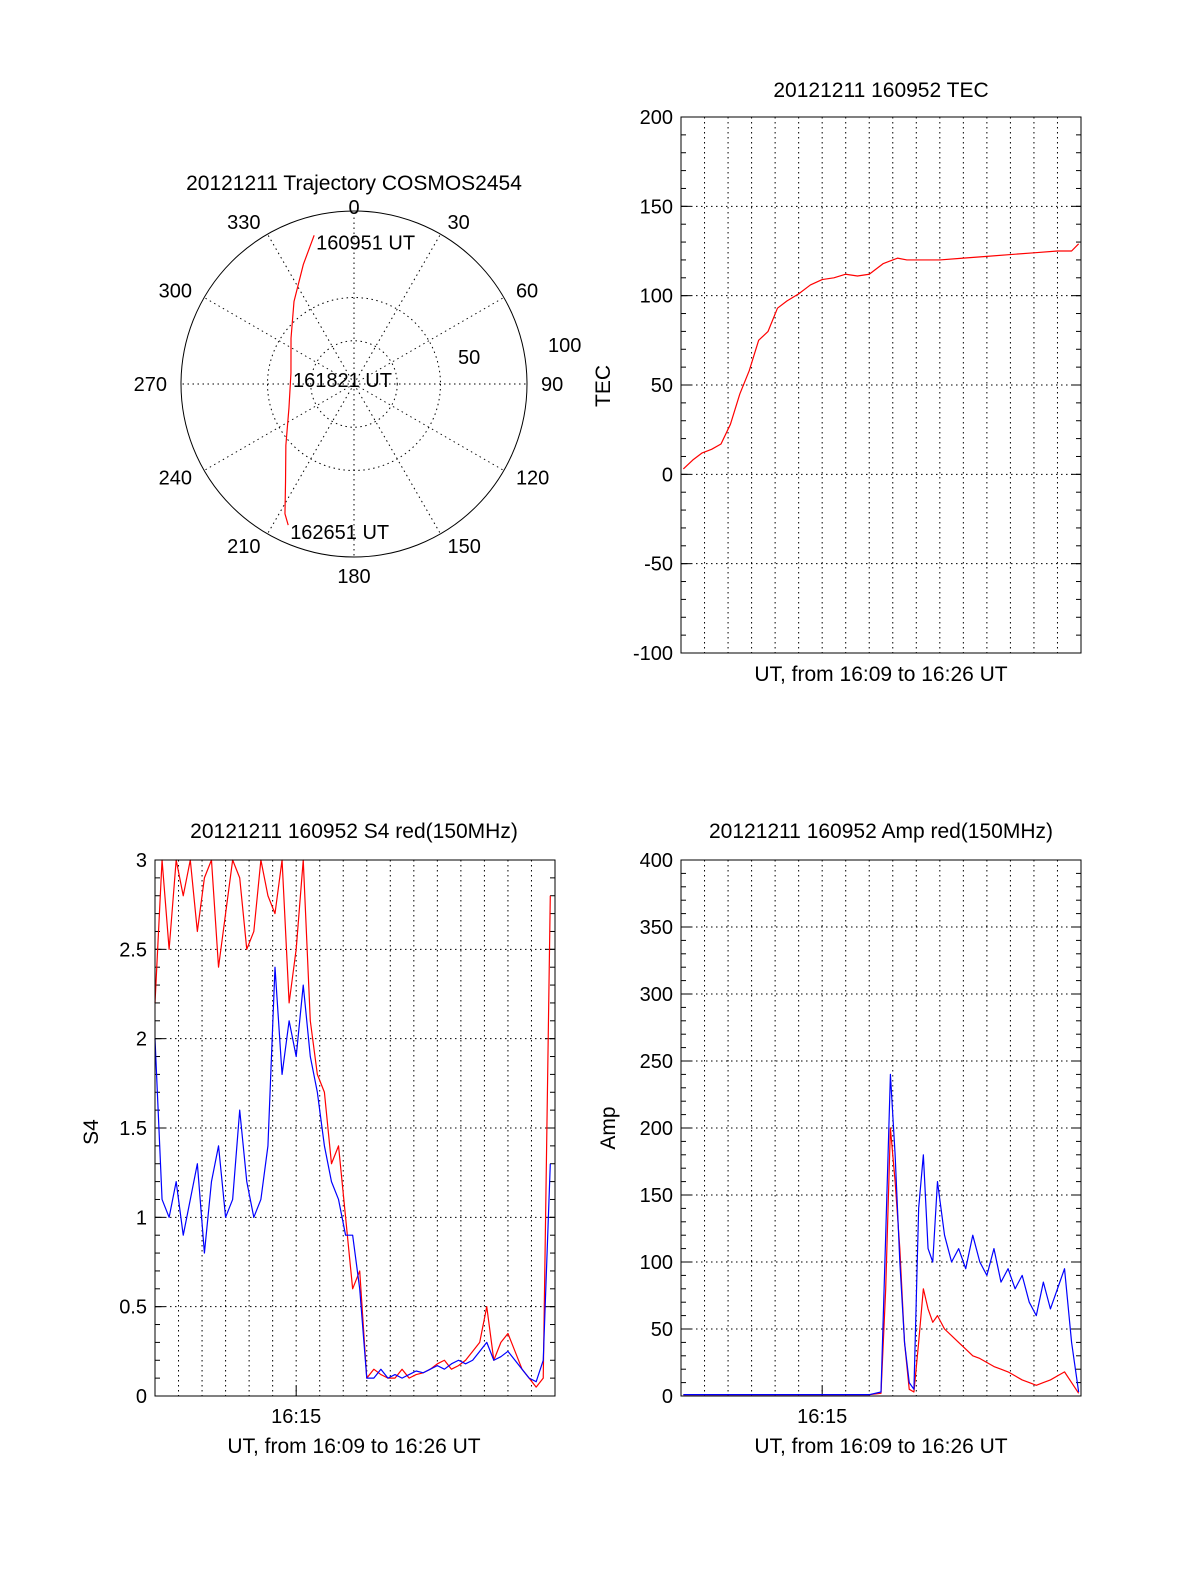  Describe the element at coordinates (141, 1040) in the screenshot. I see `s4-y-tick-label: 2` at that location.